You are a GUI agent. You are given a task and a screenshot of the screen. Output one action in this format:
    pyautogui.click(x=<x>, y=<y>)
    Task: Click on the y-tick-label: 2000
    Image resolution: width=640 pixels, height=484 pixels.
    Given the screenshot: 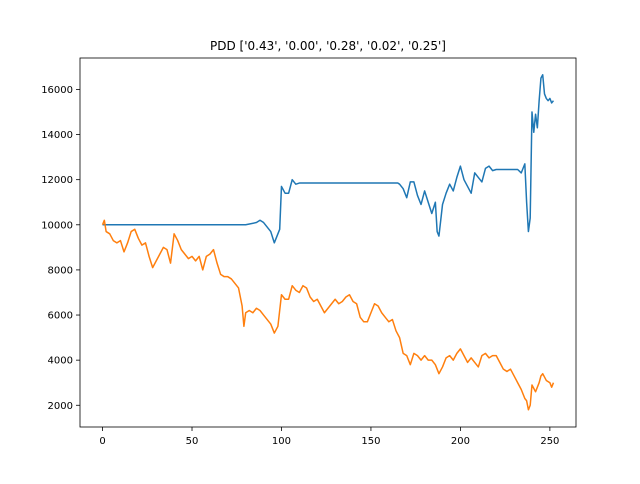 What is the action you would take?
    pyautogui.click(x=60, y=406)
    